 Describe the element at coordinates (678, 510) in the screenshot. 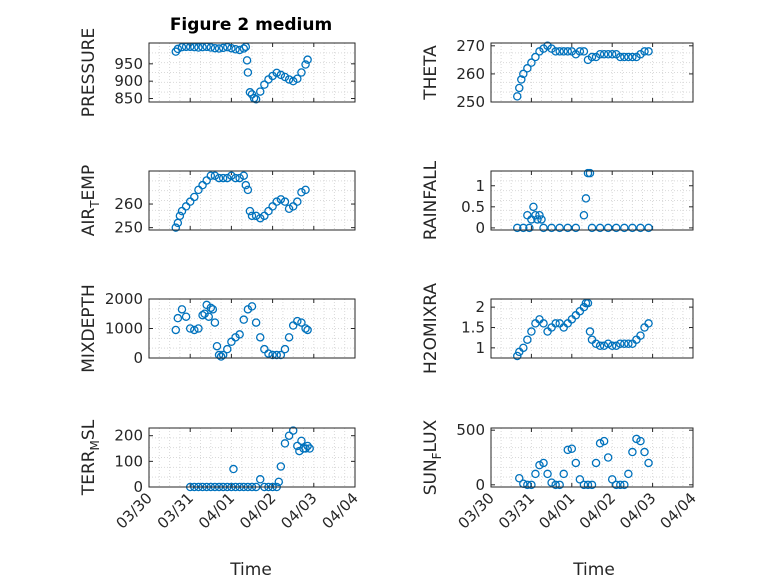

I see `x-tick-label: 04/04` at that location.